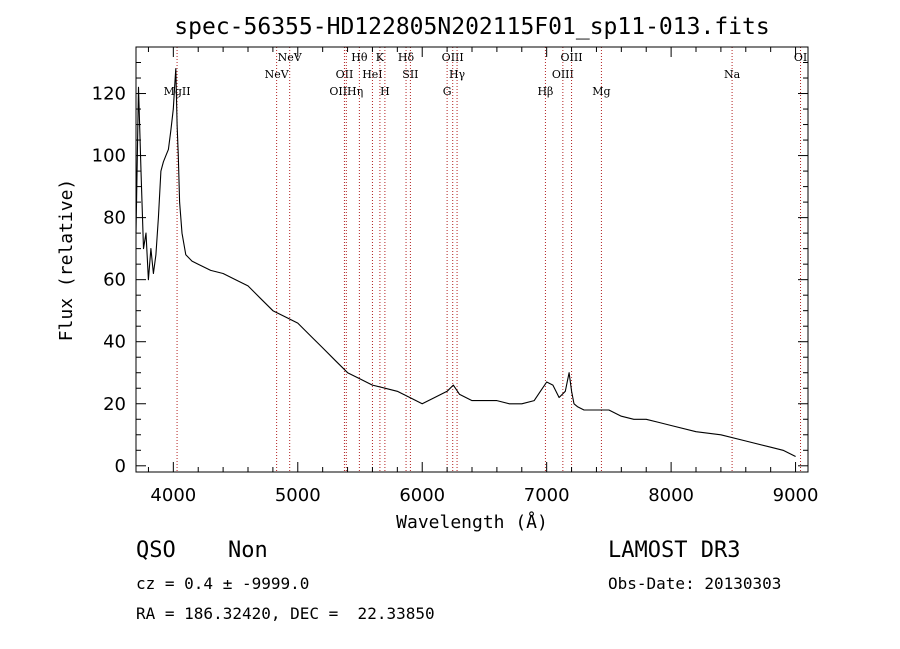 The height and width of the screenshot is (649, 900). What do you see at coordinates (114, 342) in the screenshot?
I see `y-tick-label: 40` at bounding box center [114, 342].